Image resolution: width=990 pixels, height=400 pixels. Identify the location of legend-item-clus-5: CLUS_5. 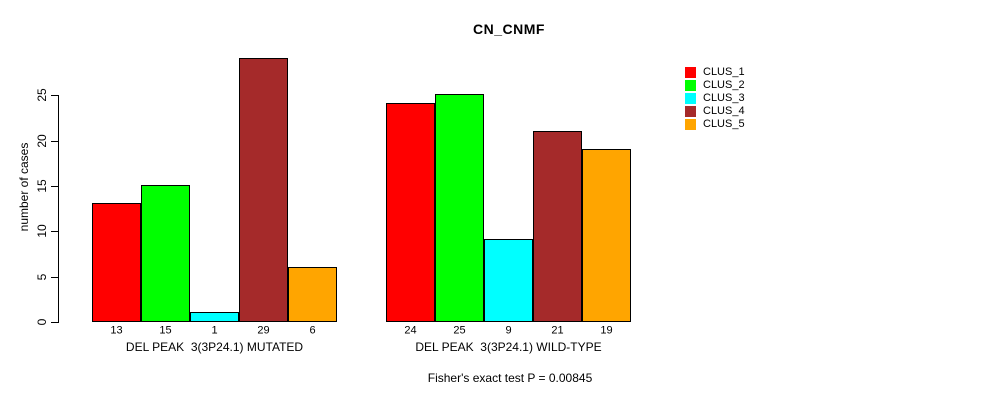
(715, 124).